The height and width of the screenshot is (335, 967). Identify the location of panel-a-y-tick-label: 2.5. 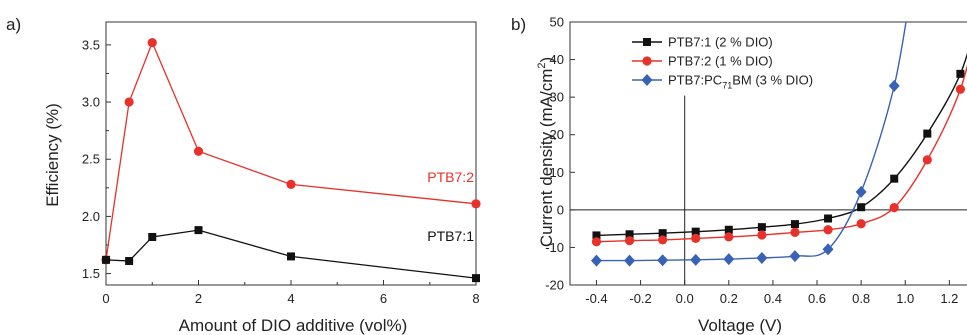
(91, 159).